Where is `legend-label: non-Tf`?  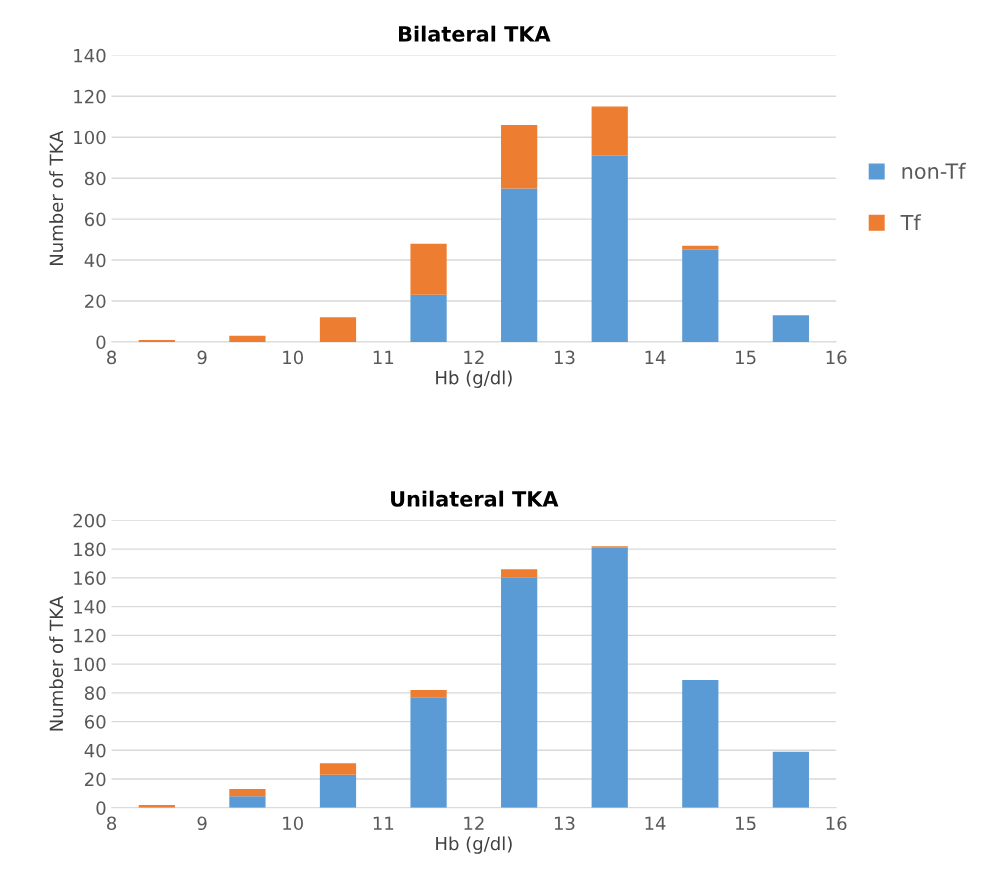 legend-label: non-Tf is located at coordinates (934, 170).